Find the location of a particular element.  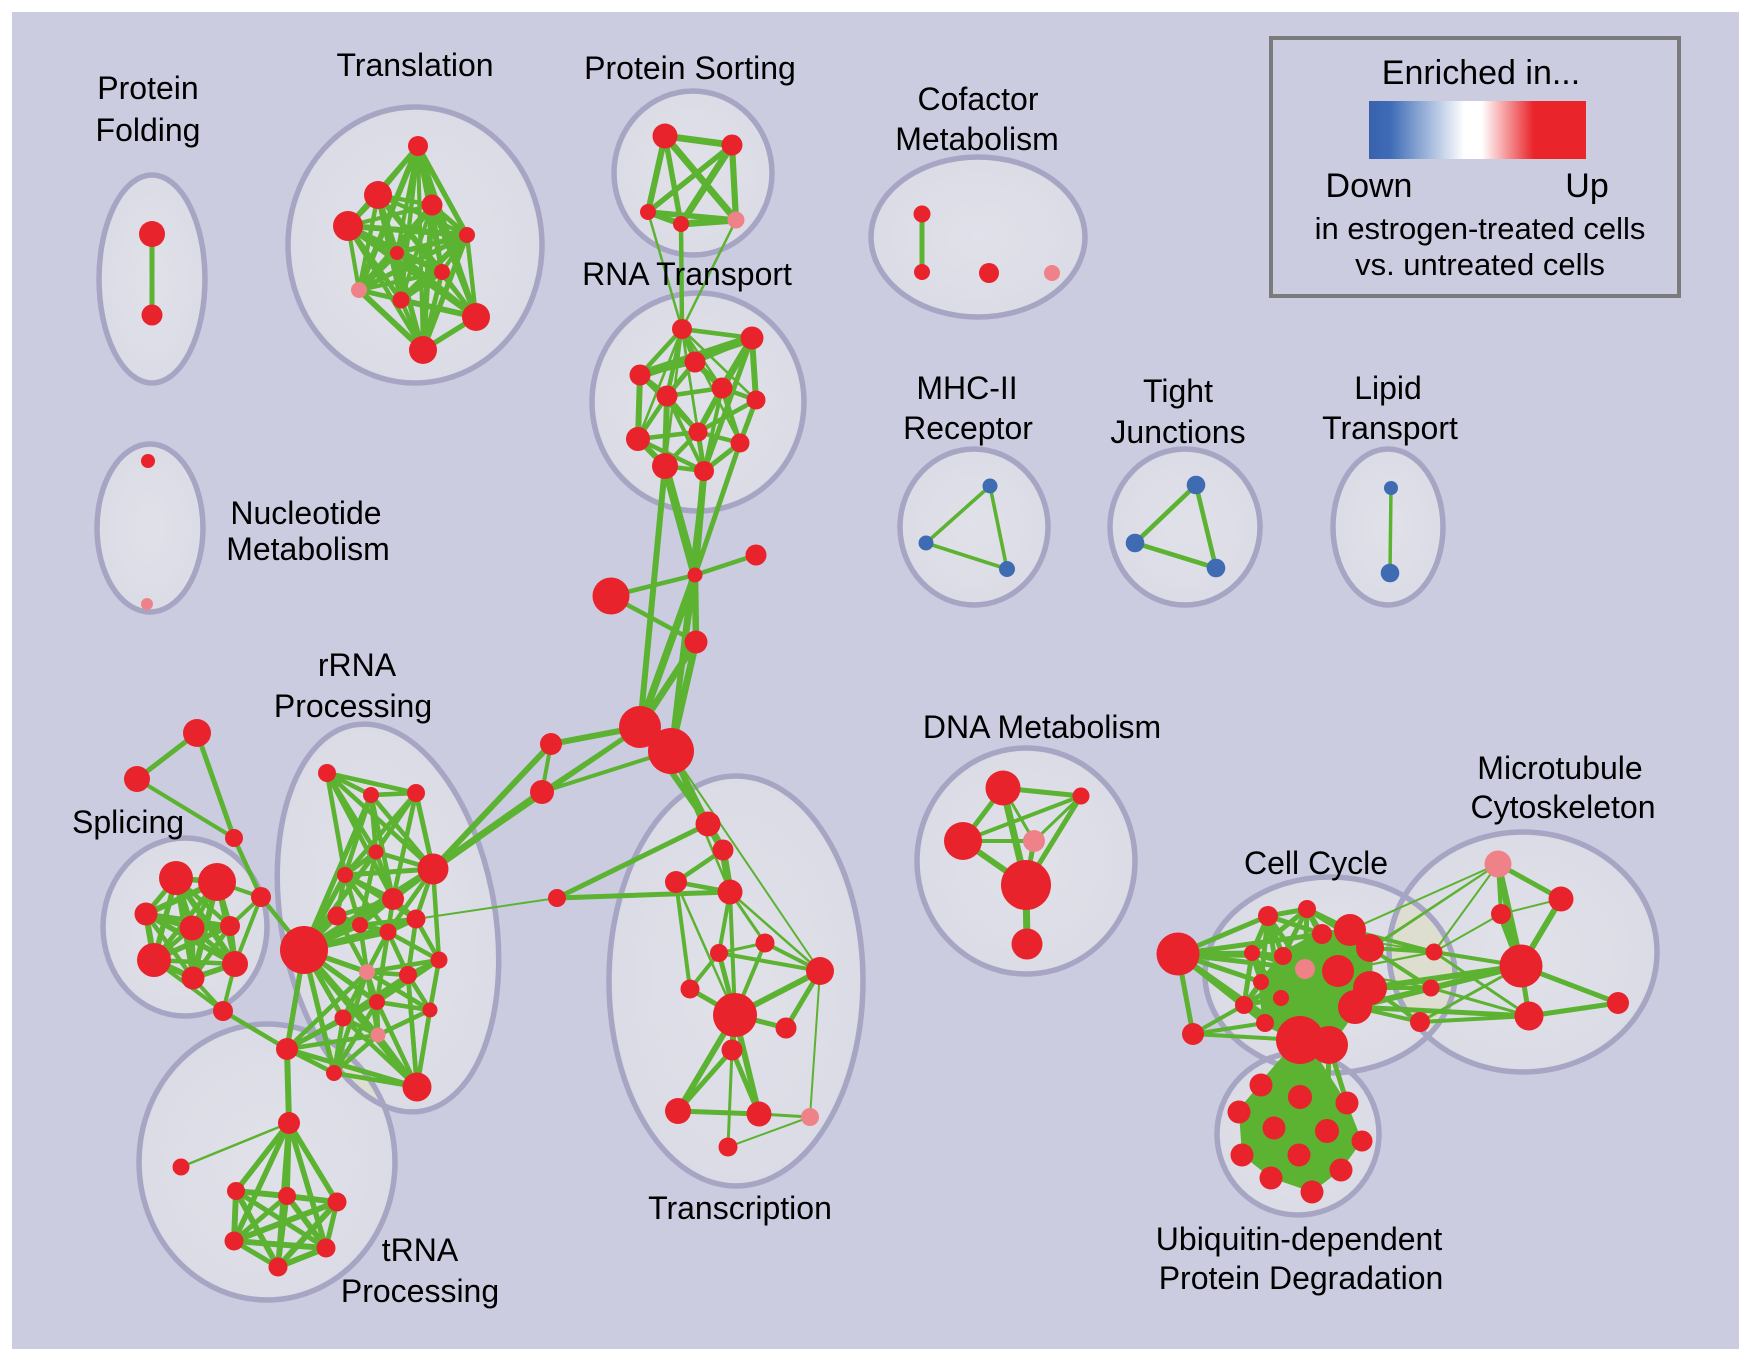

svg-text: RNA Transport is located at coordinates (687, 274).